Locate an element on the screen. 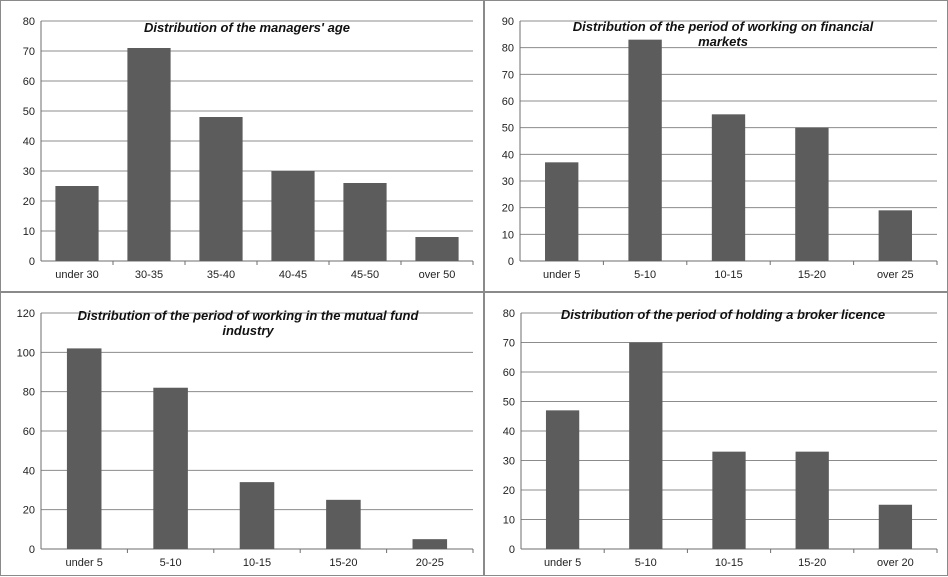  chart-title: industry is located at coordinates (248, 330).